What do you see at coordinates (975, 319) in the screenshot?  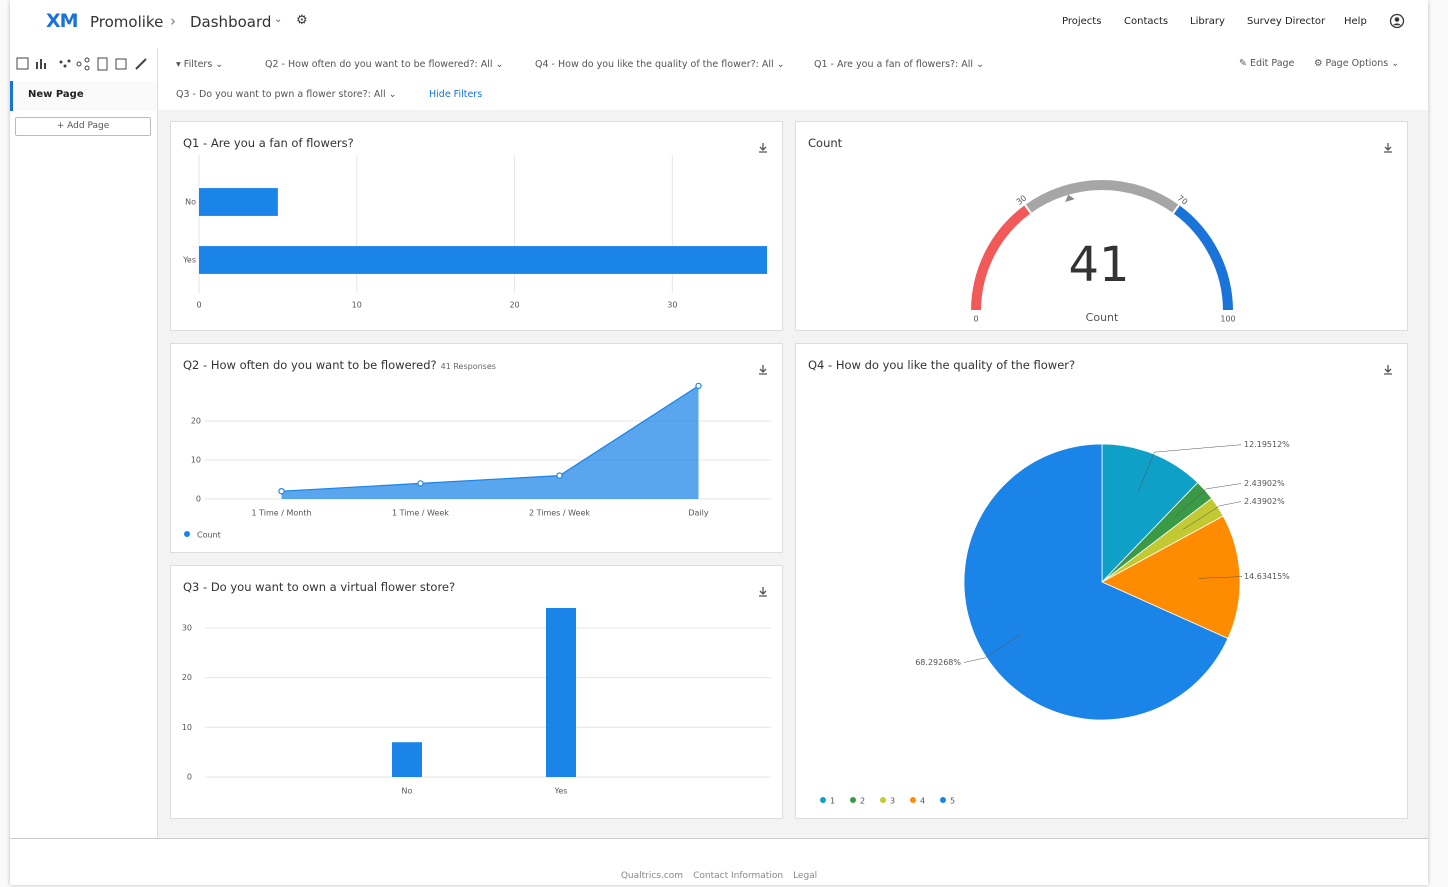 I see `gauge-tick-label: 0` at bounding box center [975, 319].